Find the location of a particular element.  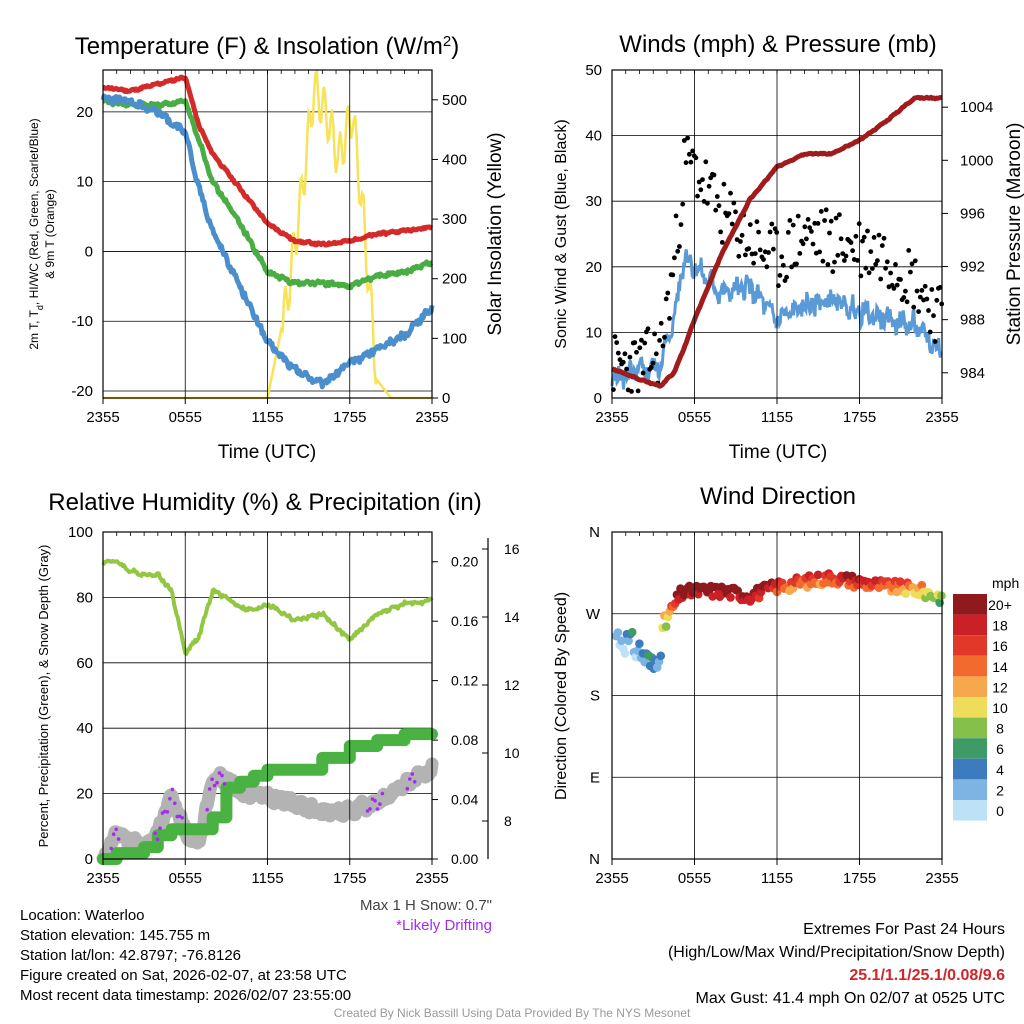

dir-xtick-label: 1155 is located at coordinates (777, 878).